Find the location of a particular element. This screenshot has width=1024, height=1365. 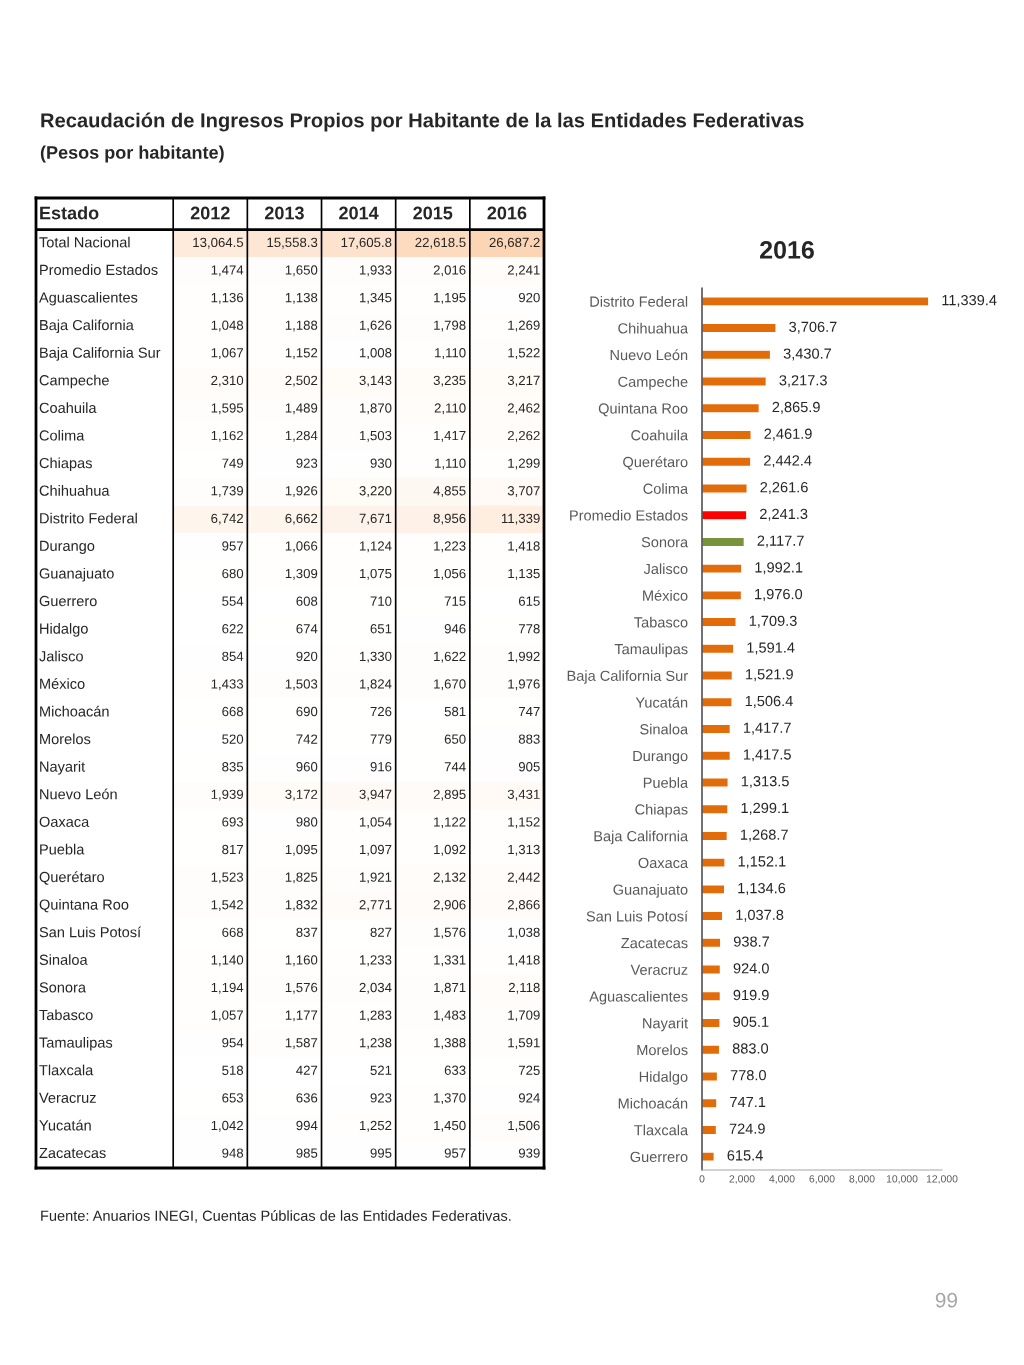

data-label: 1,309 is located at coordinates (301, 574).